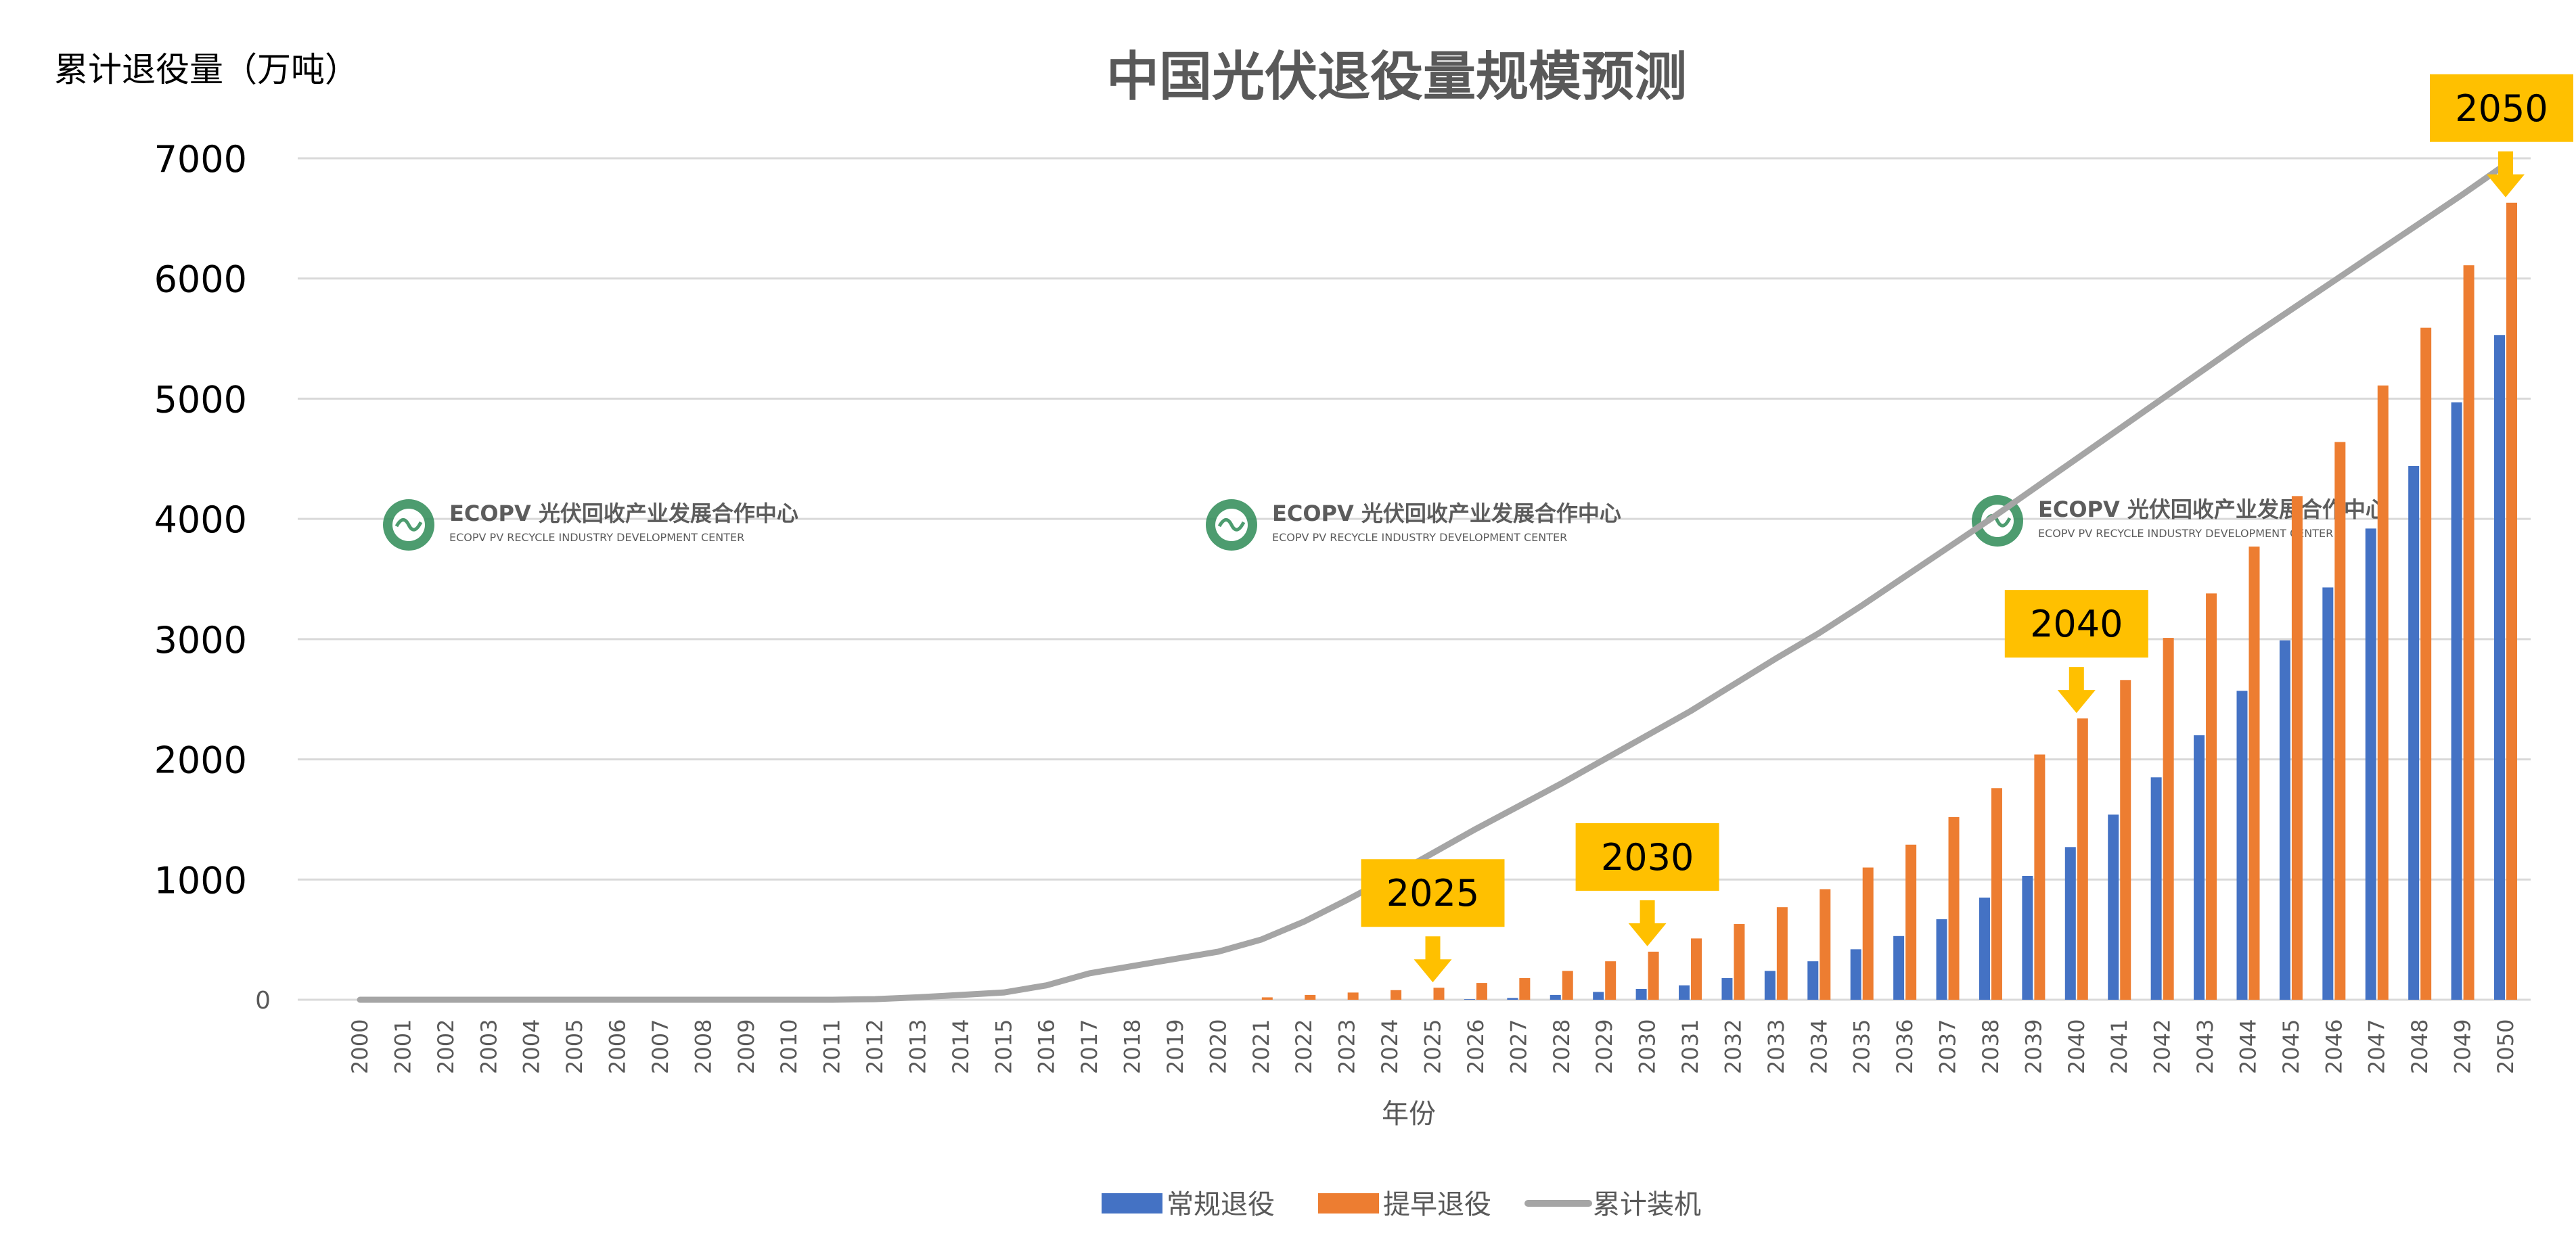 The image size is (2576, 1248). Describe the element at coordinates (1347, 1046) in the screenshot. I see `x-tick-label: 2023` at that location.